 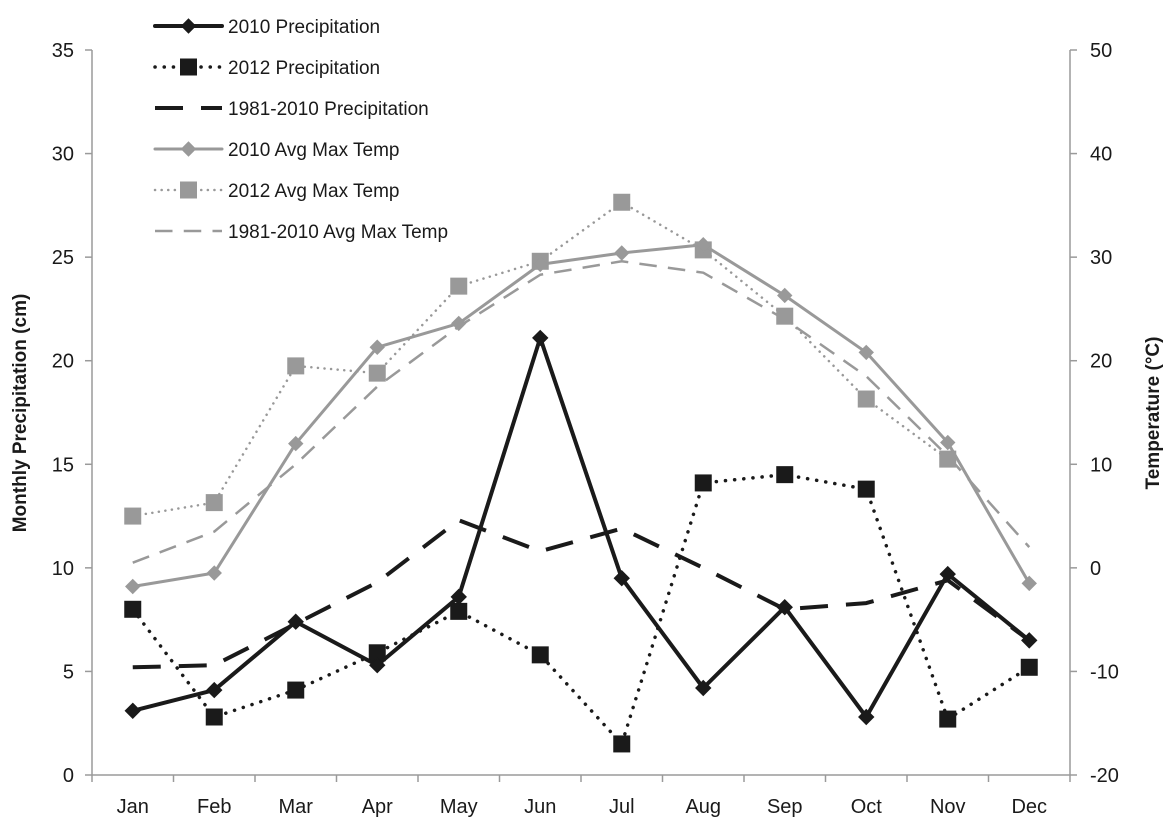 What do you see at coordinates (133, 807) in the screenshot?
I see `x-tick-label: Jan` at bounding box center [133, 807].